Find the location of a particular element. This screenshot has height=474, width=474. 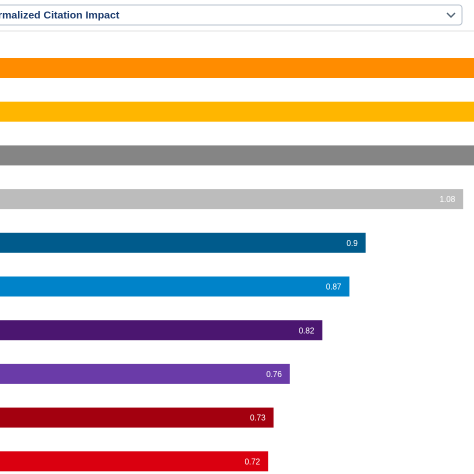

data-label: 0.9 is located at coordinates (353, 243).